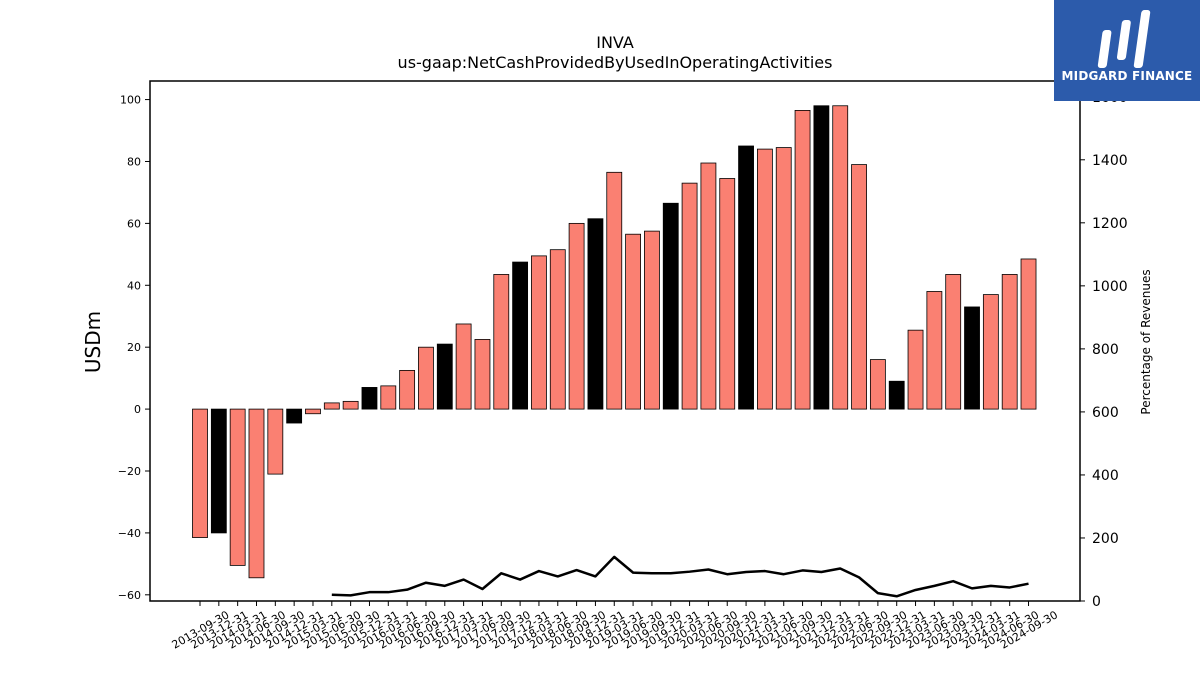 The width and height of the screenshot is (1200, 675). I want to click on y-tick-label: −60, so click(129, 595).